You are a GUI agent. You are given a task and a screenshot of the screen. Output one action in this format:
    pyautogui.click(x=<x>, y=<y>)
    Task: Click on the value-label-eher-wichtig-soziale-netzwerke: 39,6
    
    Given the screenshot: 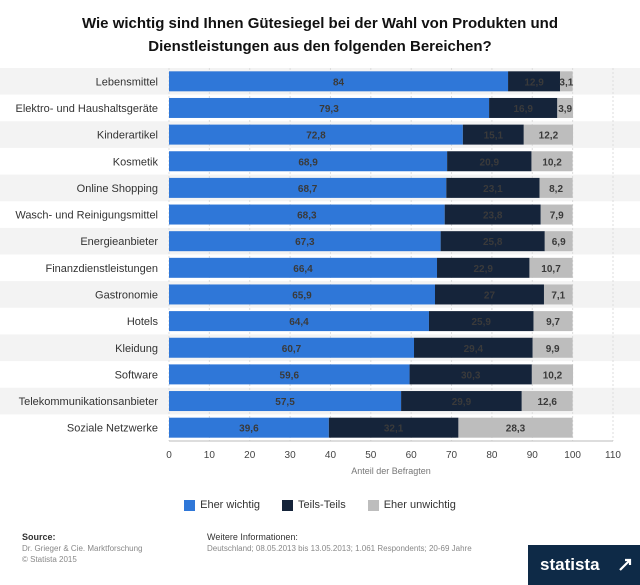 What is the action you would take?
    pyautogui.click(x=249, y=429)
    